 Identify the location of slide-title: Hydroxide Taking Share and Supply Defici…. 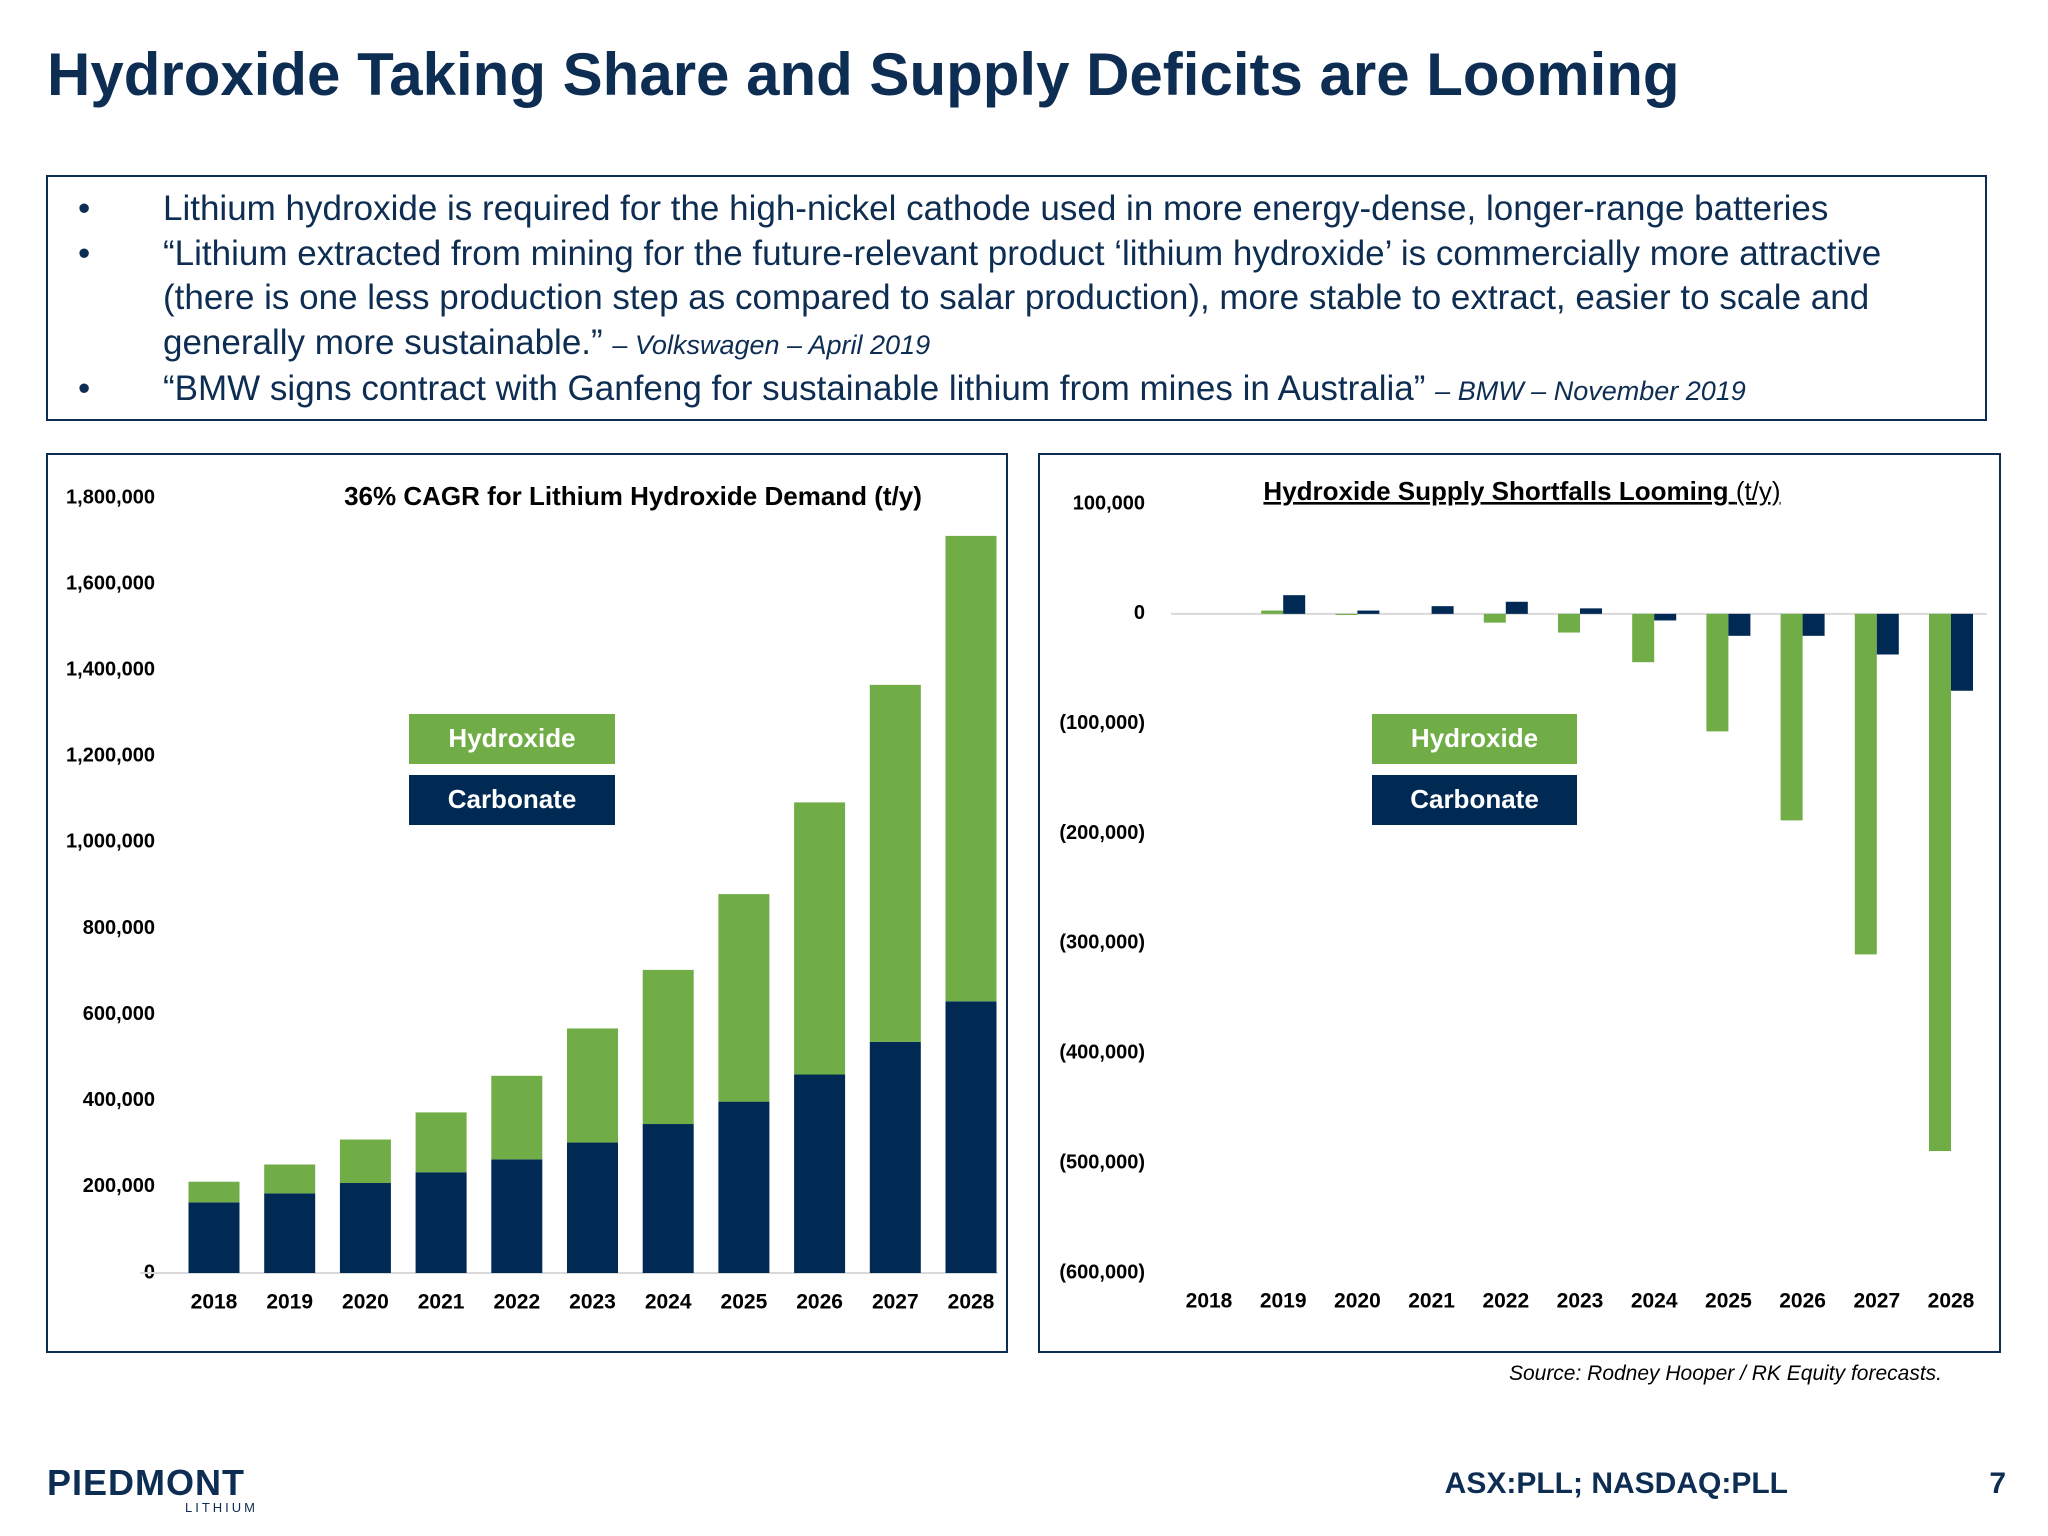
(863, 74).